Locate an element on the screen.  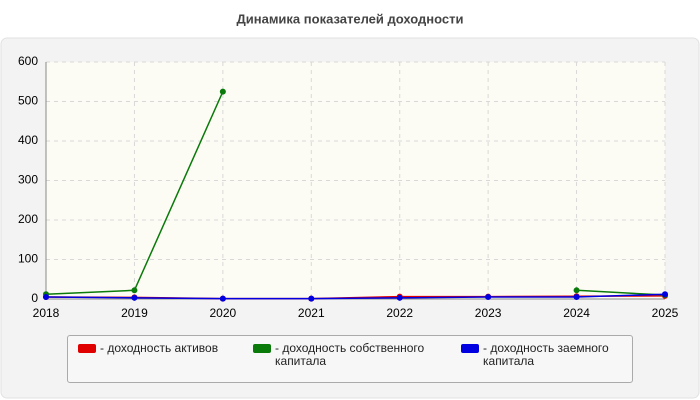
legend-item: - доходность активов is located at coordinates (163, 348).